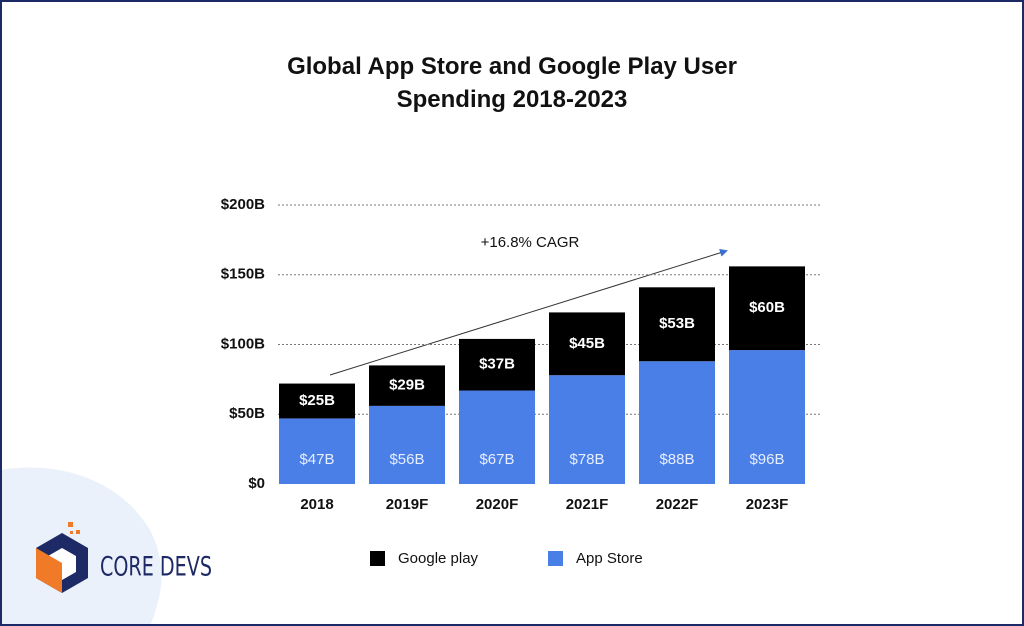 The image size is (1024, 626). What do you see at coordinates (587, 504) in the screenshot?
I see `x-tick-label: 2021F` at bounding box center [587, 504].